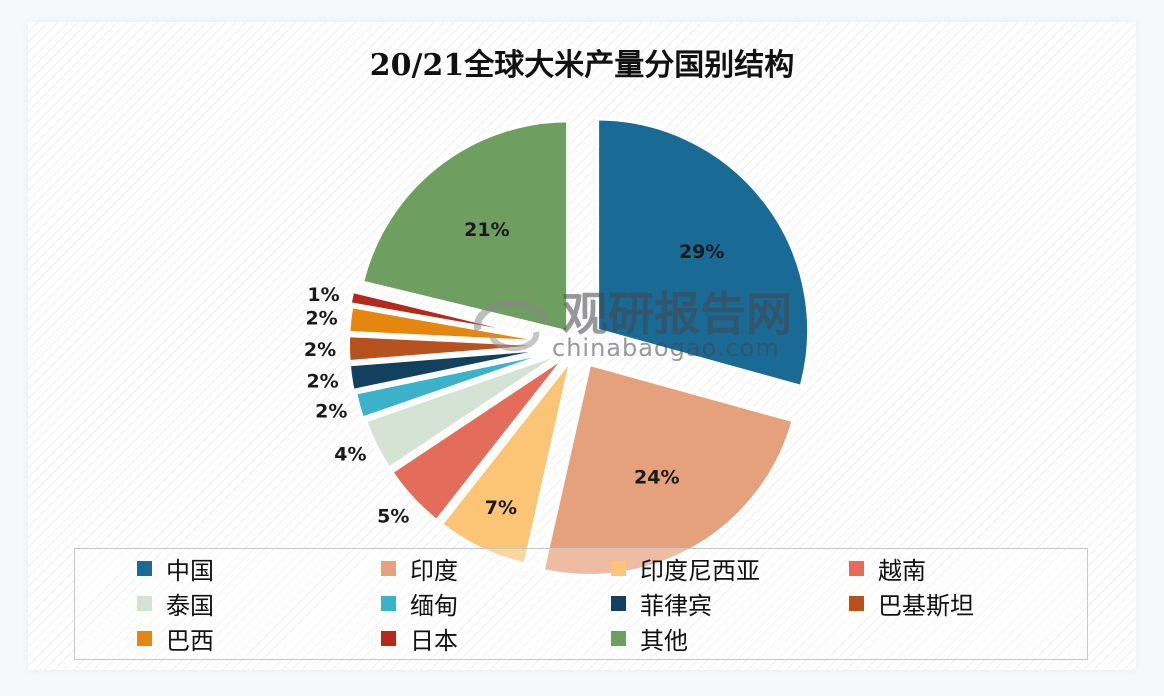 The height and width of the screenshot is (696, 1164). Describe the element at coordinates (434, 605) in the screenshot. I see `legend-label: 缅甸` at that location.